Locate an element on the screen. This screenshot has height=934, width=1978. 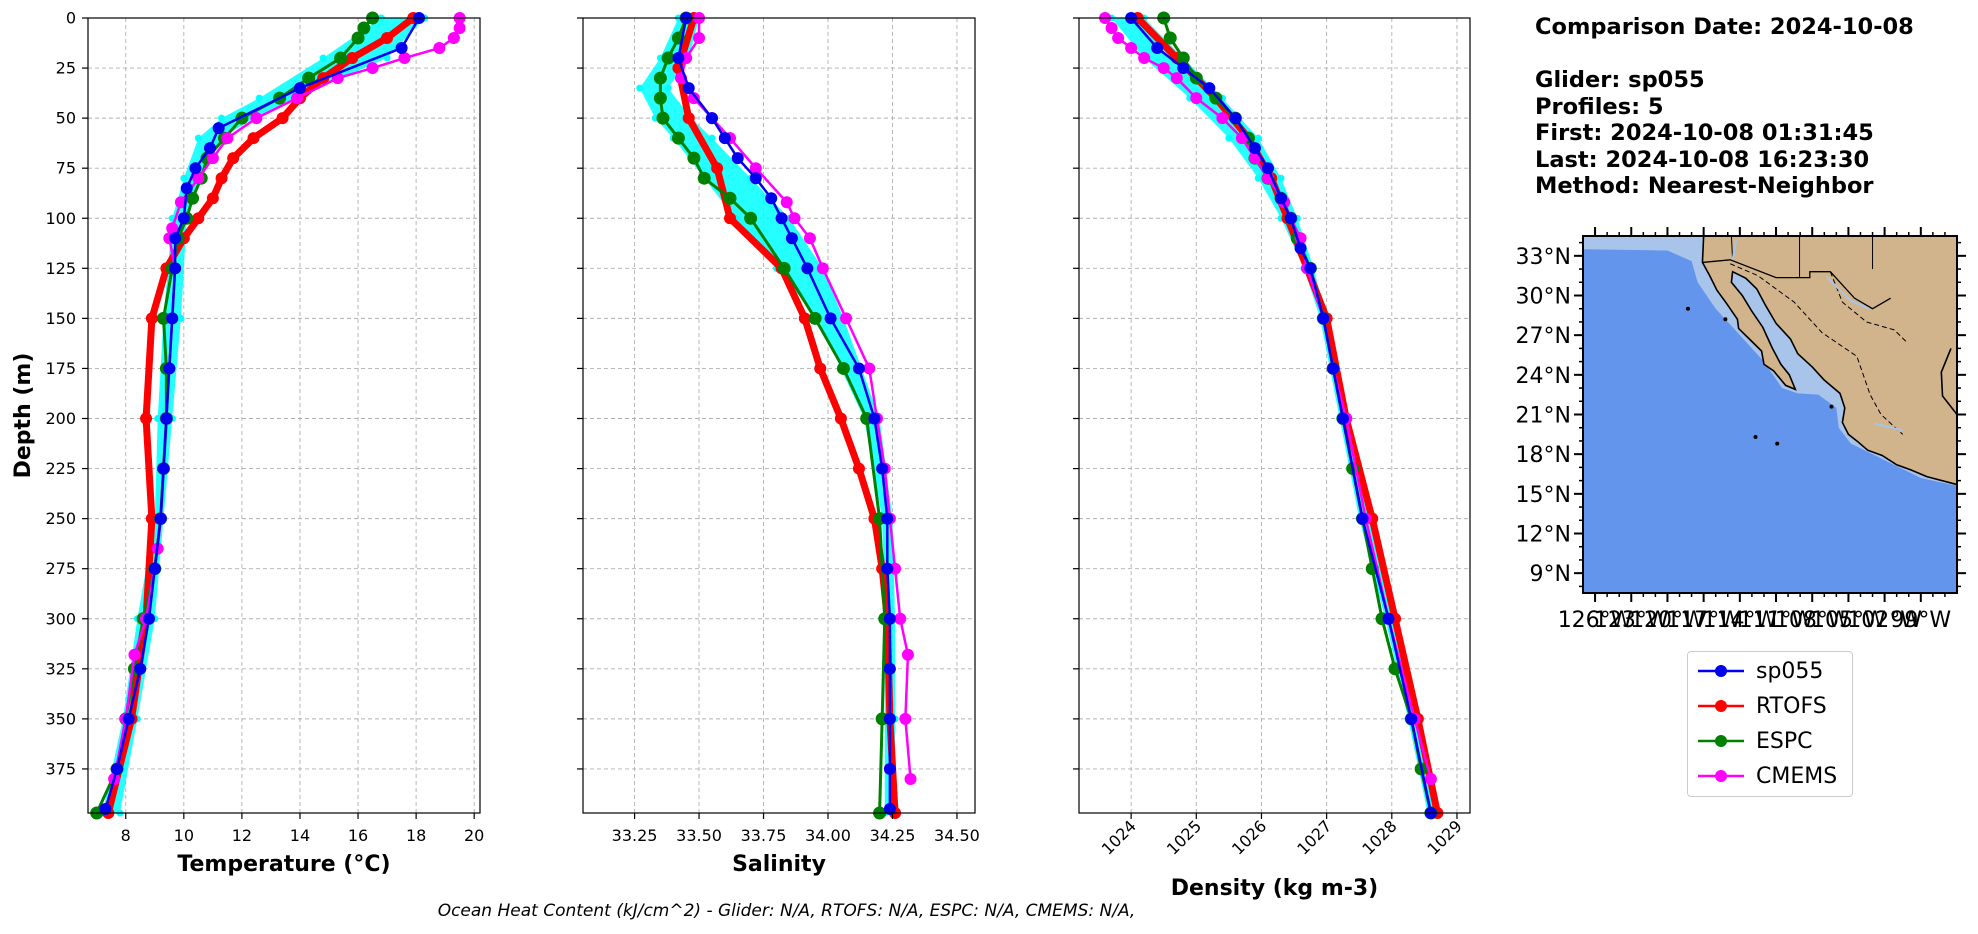
legend-item-espc: ESPC is located at coordinates (1754, 741).